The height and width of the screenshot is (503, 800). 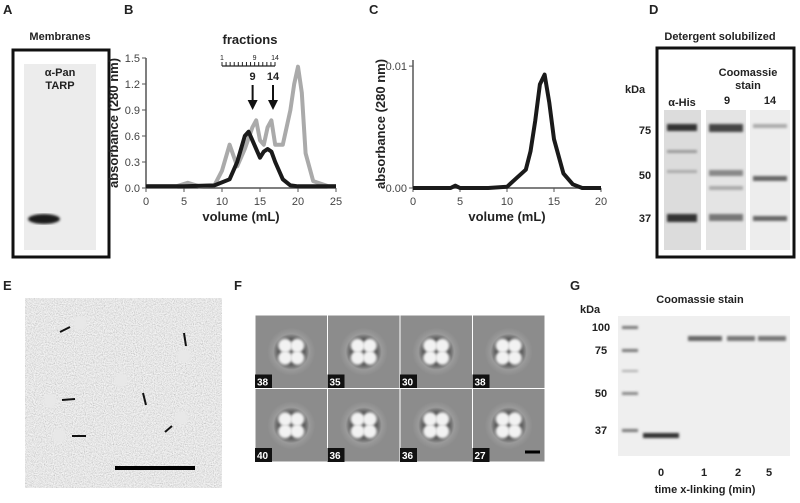 I want to click on lane-label: 14, so click(x=770, y=101).